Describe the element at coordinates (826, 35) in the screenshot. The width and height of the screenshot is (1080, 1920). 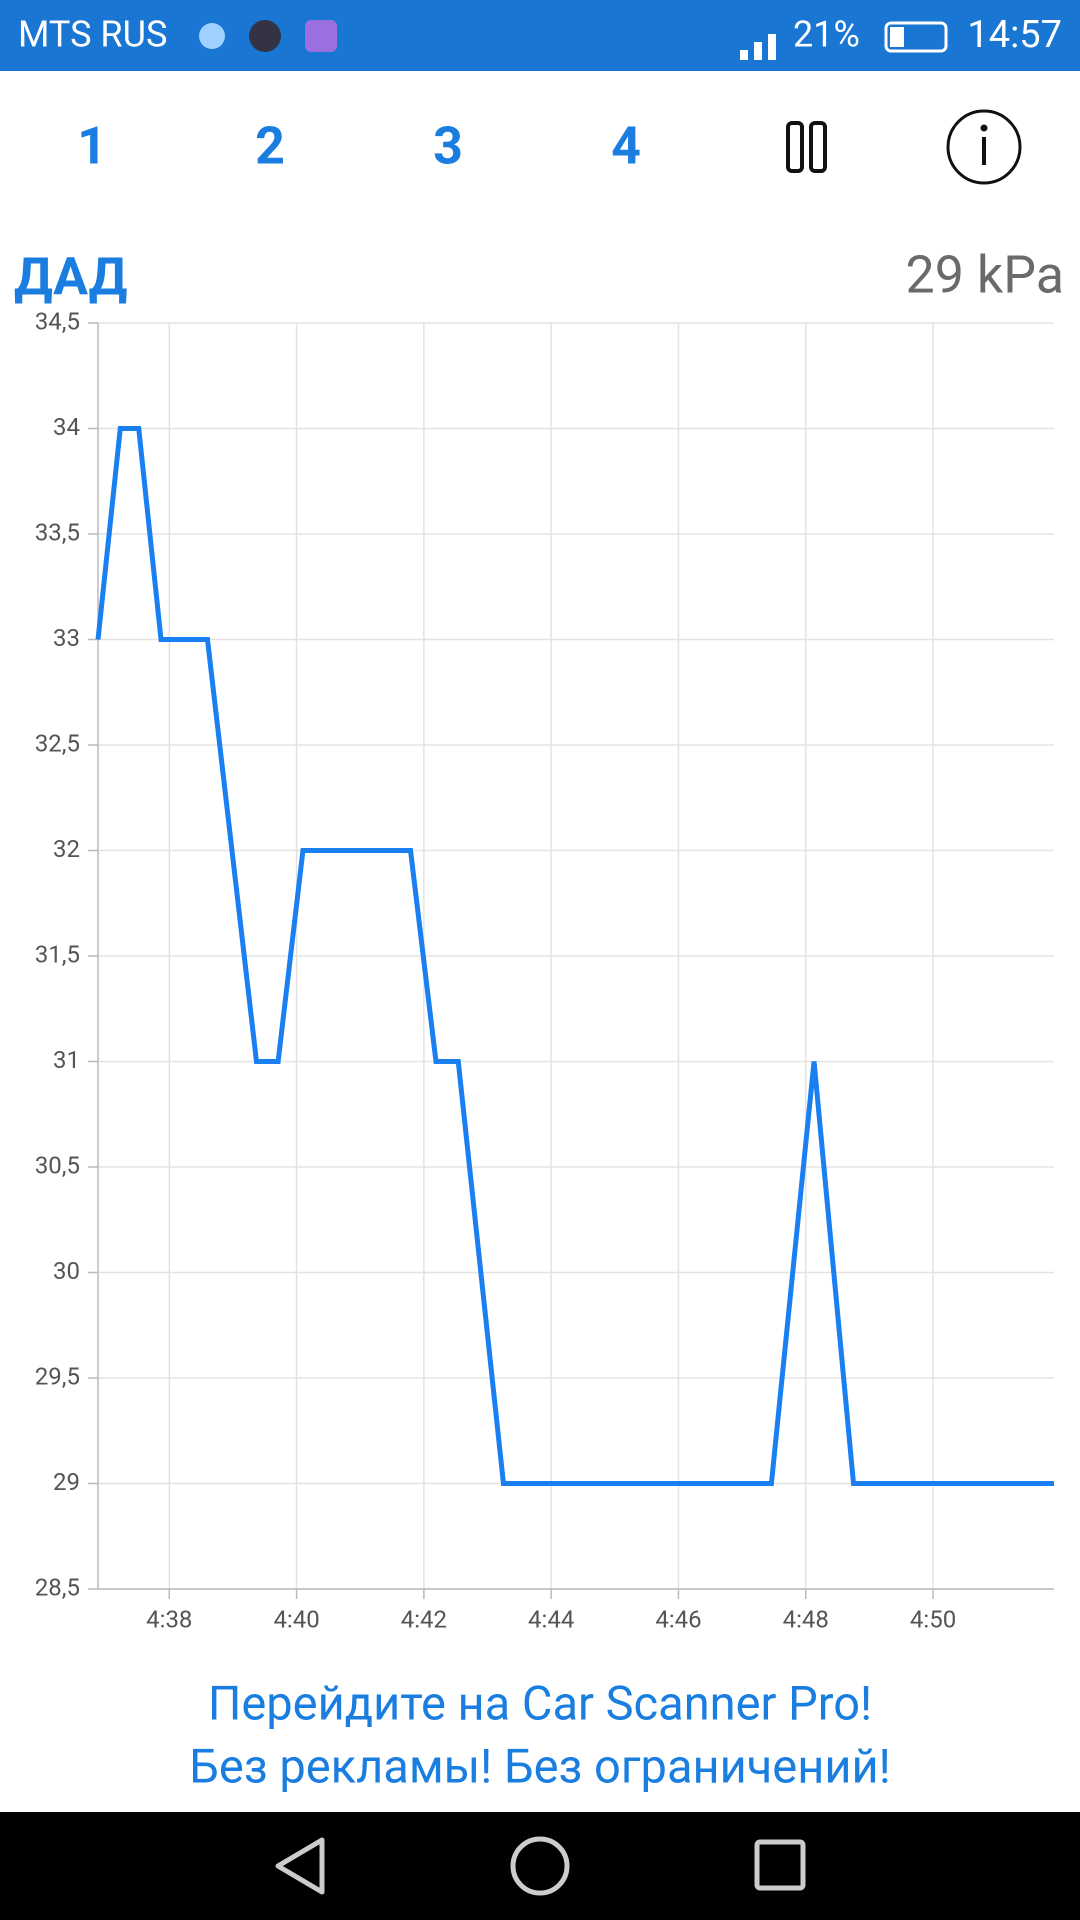
I see `battery-percent: 21%` at that location.